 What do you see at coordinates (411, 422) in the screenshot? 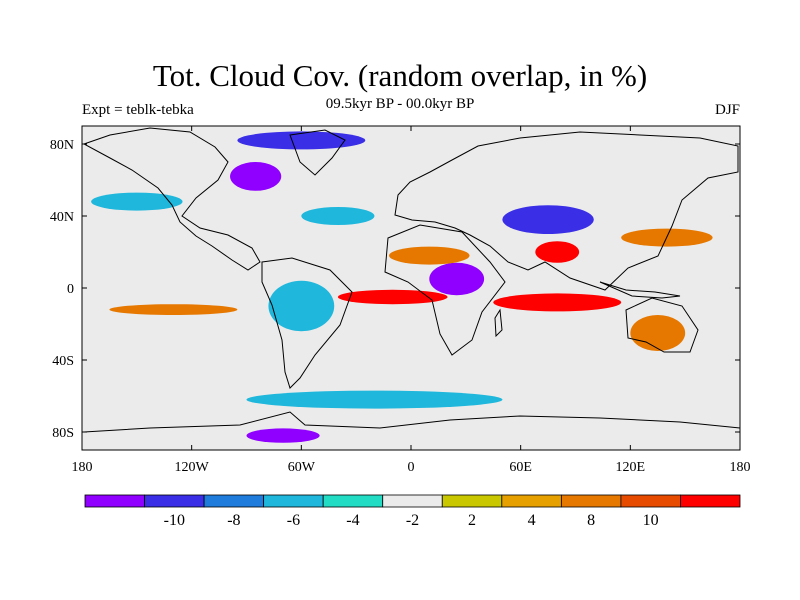
I see `antarctica-coast` at bounding box center [411, 422].